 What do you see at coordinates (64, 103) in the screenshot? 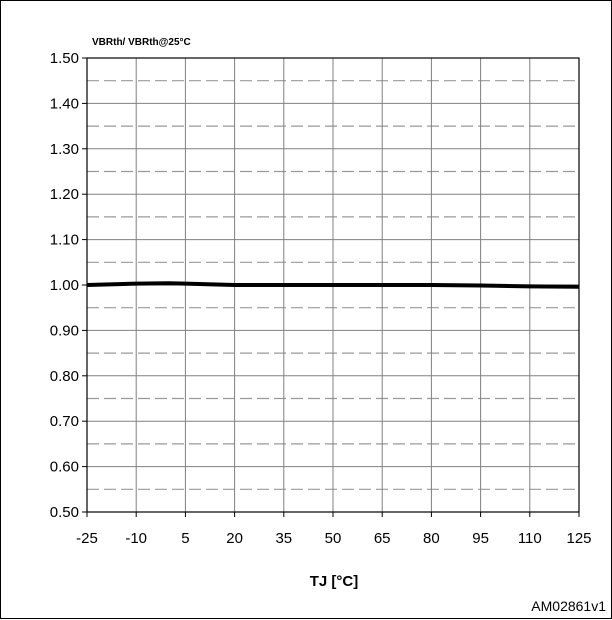
I see `y-tick-label: 1.40` at bounding box center [64, 103].